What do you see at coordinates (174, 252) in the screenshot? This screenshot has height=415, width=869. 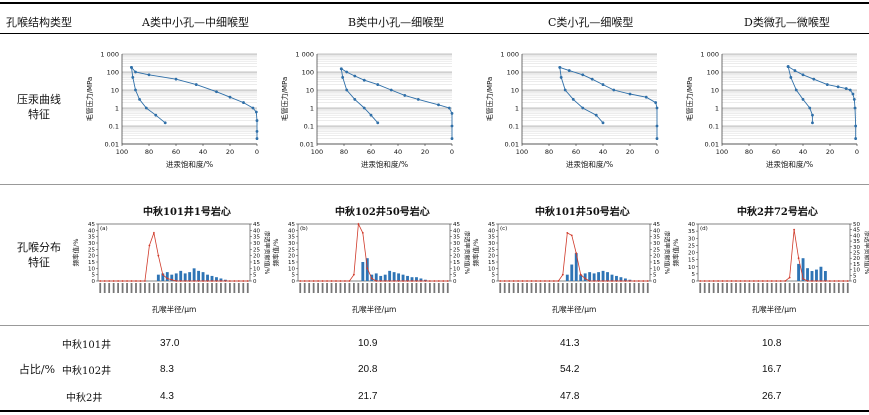 I see `plot-frame` at bounding box center [174, 252].